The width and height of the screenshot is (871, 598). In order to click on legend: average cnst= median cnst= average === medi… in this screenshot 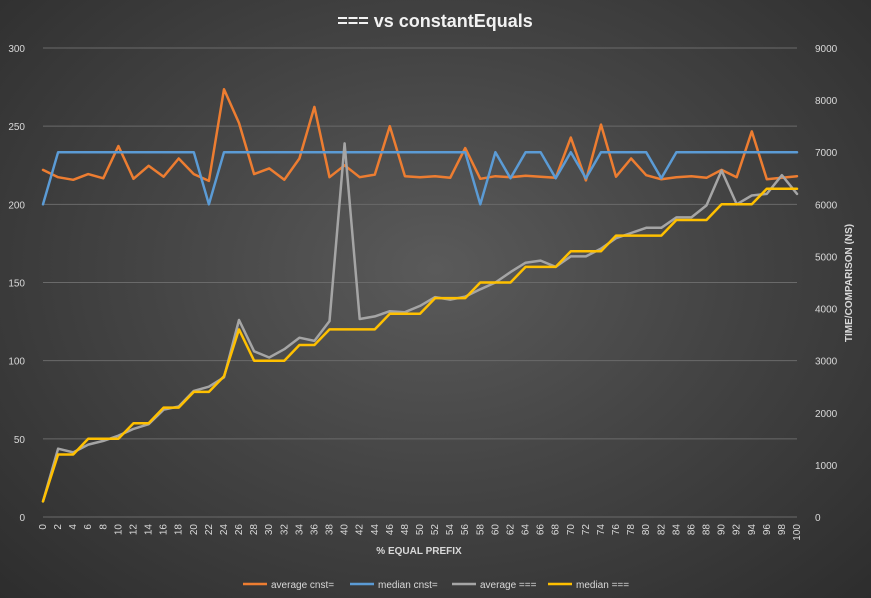, I will do `click(436, 585)`.